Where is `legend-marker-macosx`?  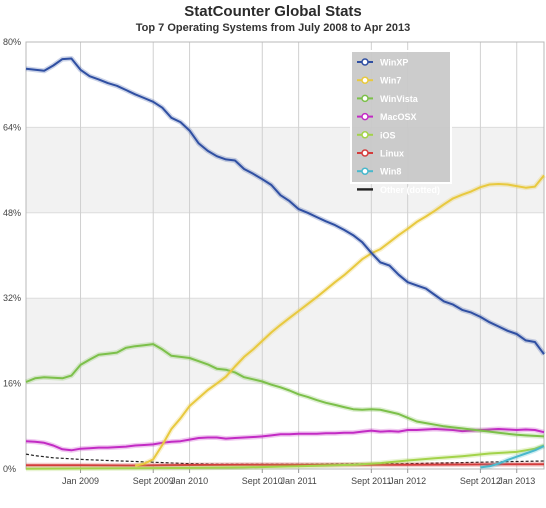 legend-marker-macosx is located at coordinates (365, 116).